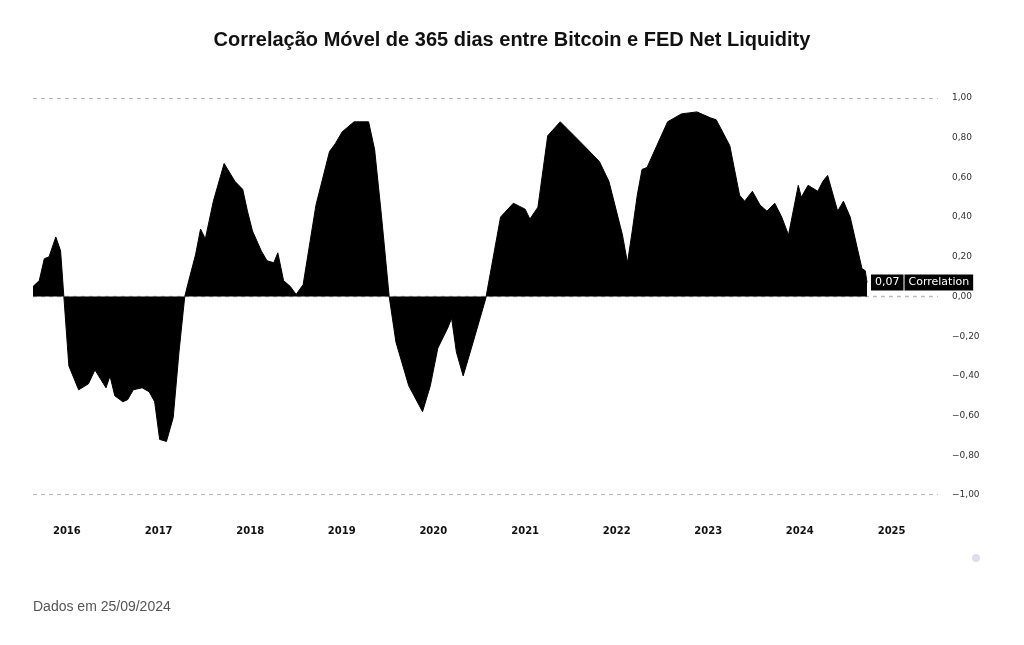  Describe the element at coordinates (966, 494) in the screenshot. I see `y-tick-label: −1,00` at that location.